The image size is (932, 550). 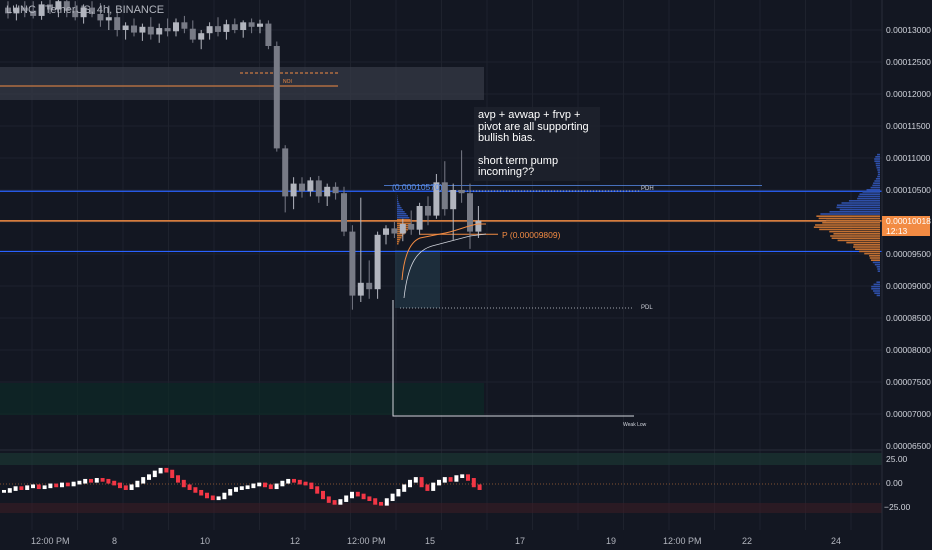 What do you see at coordinates (908, 158) in the screenshot?
I see `price-tick: 0.00011000` at bounding box center [908, 158].